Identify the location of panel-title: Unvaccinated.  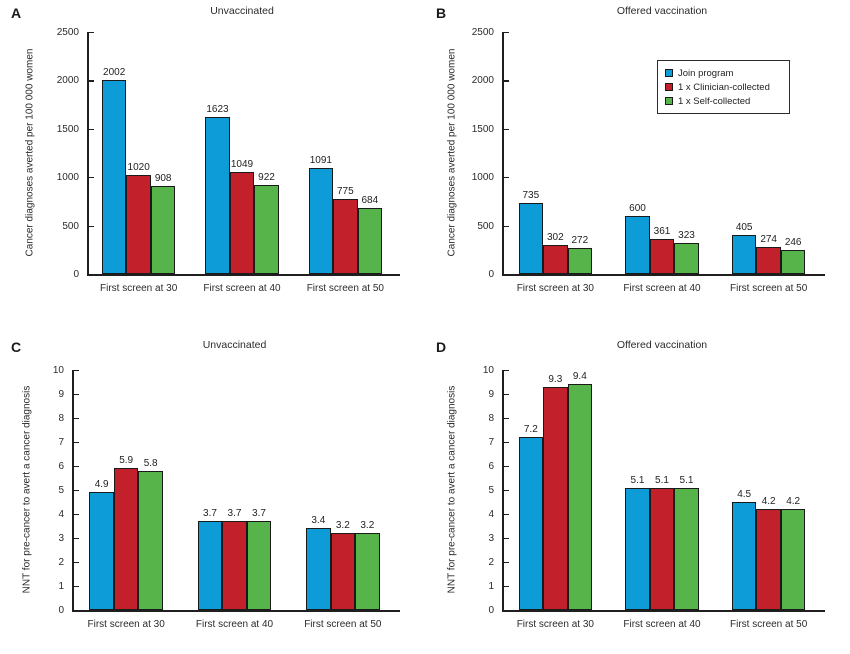
(234, 345).